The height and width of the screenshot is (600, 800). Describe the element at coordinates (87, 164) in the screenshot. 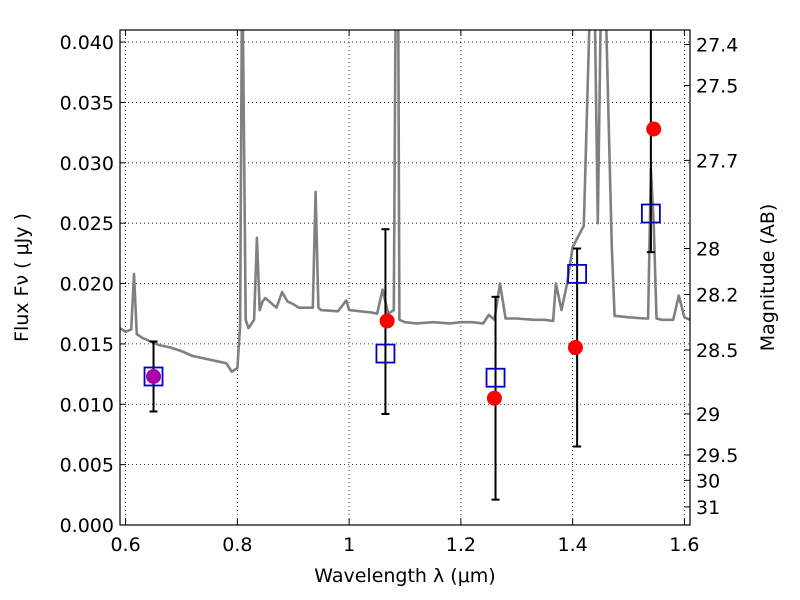

I see `y-tick-label: 0.030` at that location.